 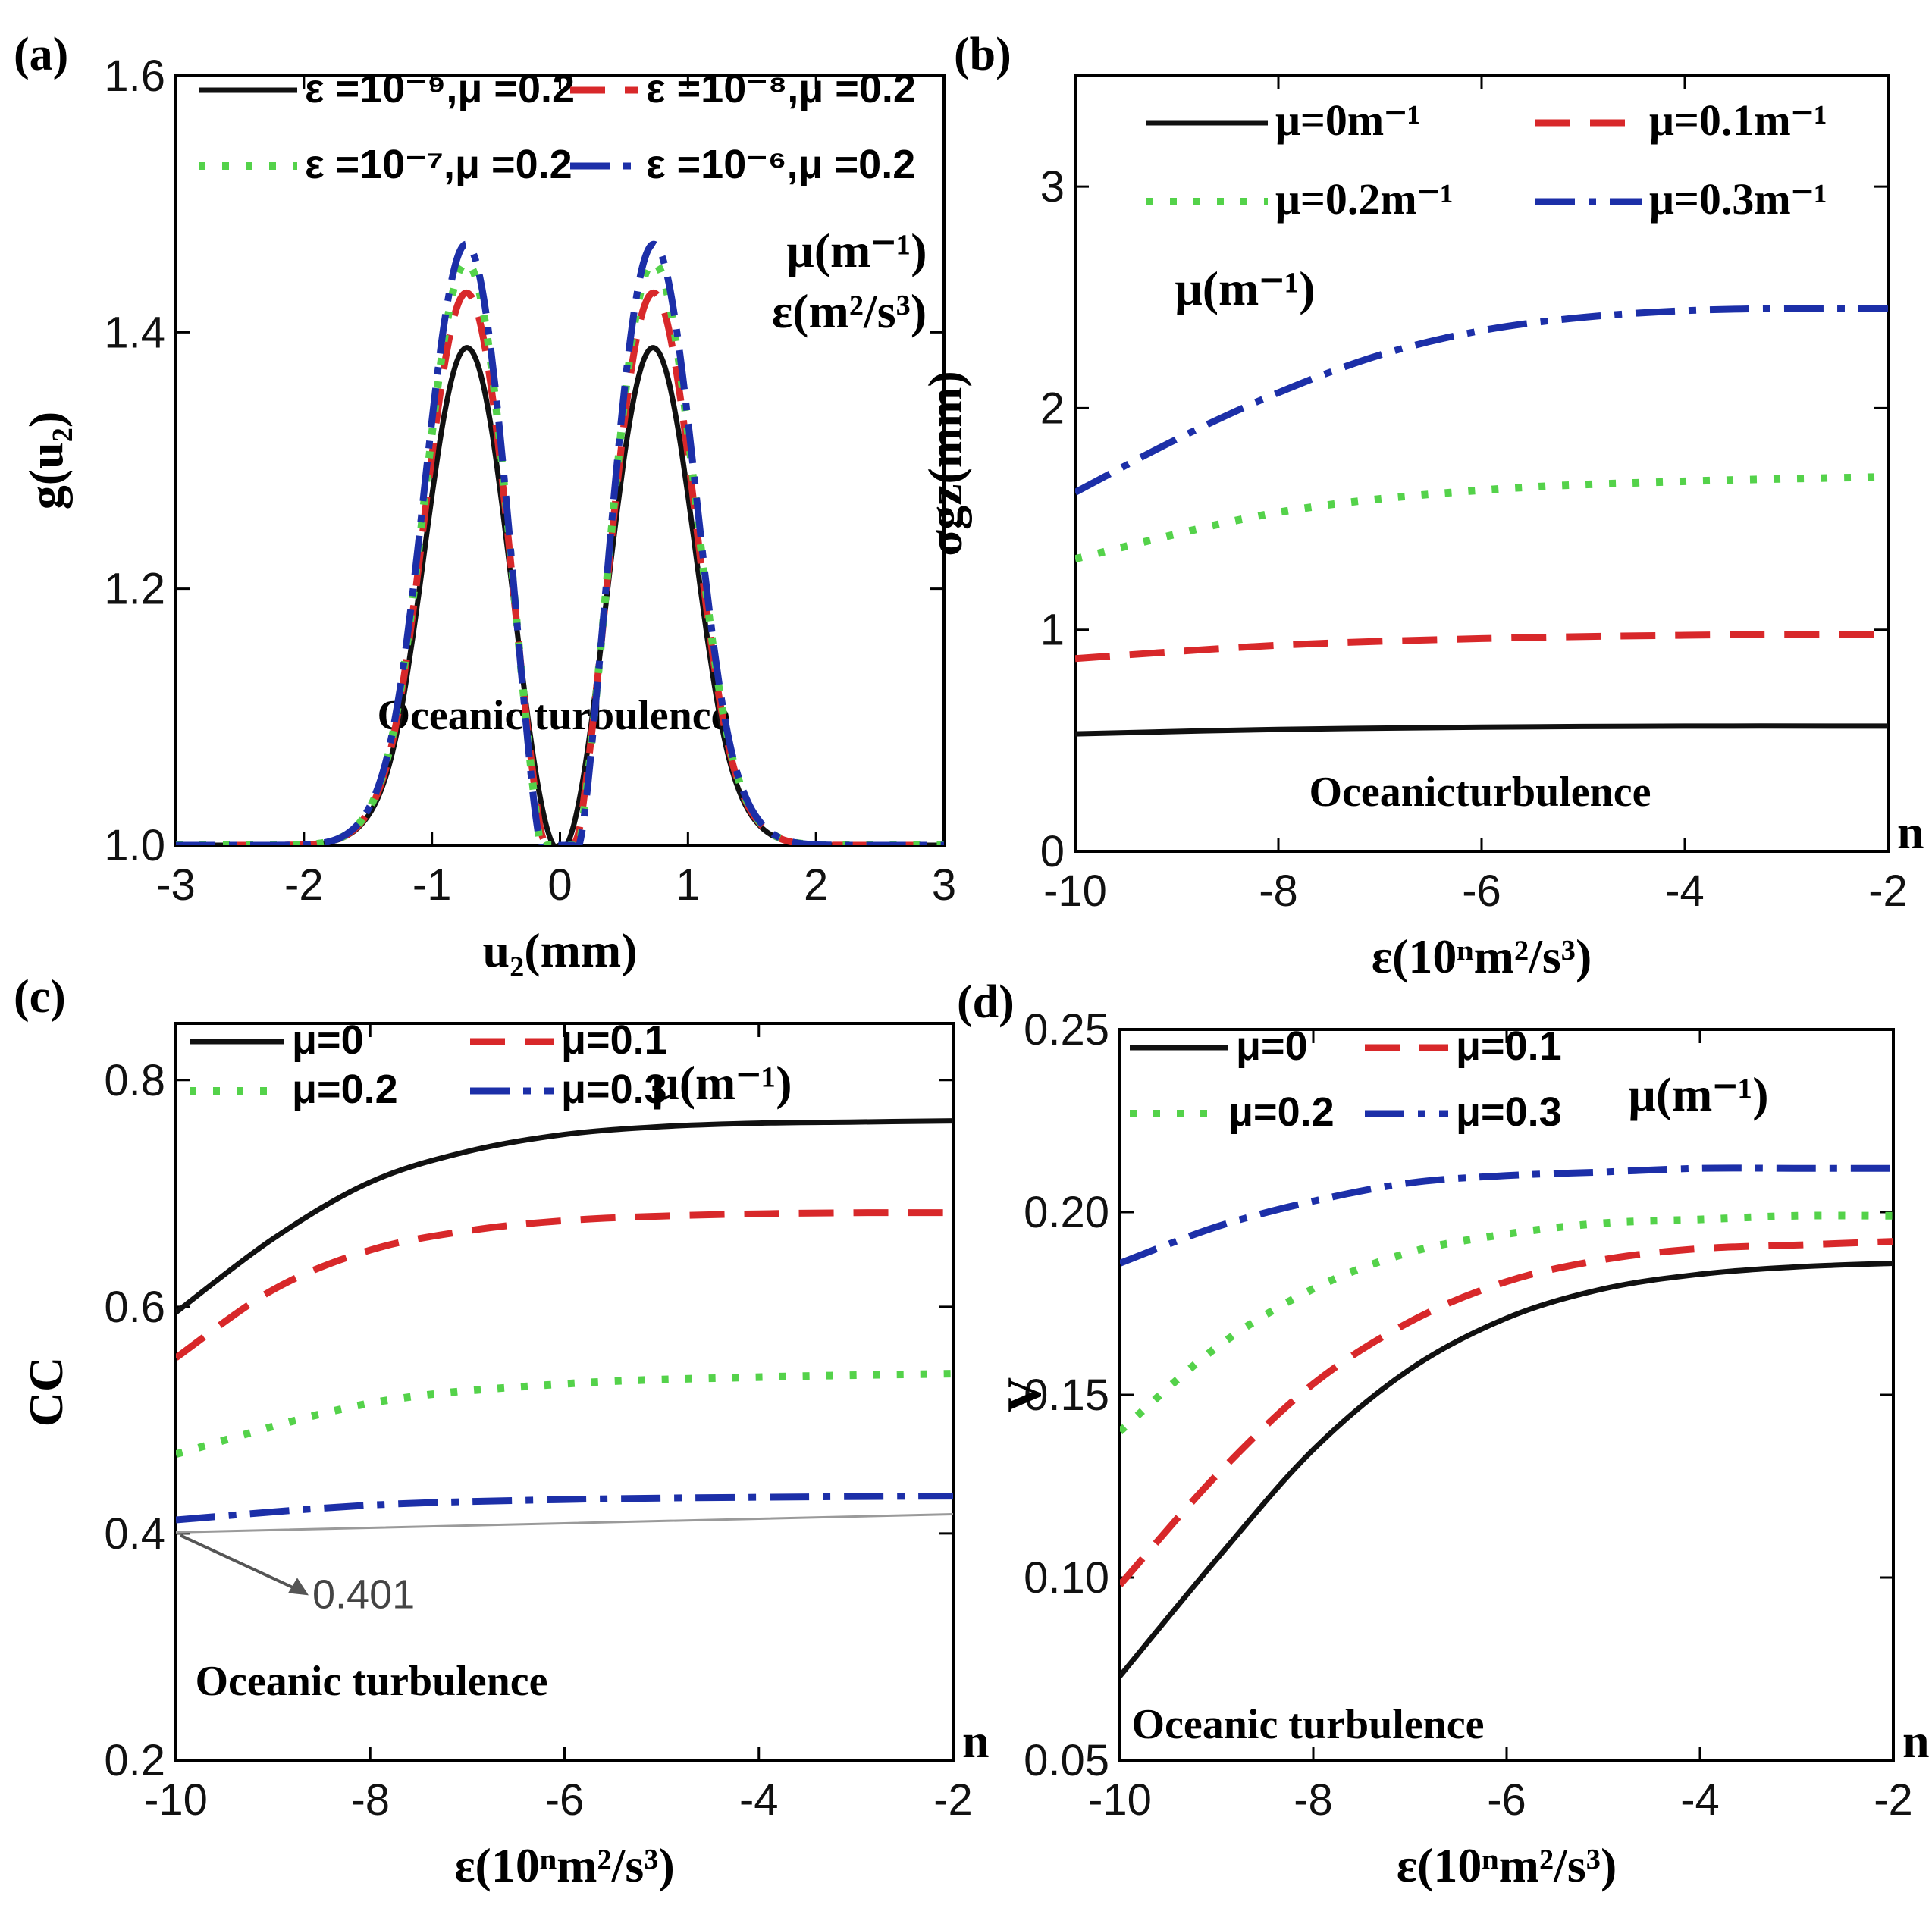 What do you see at coordinates (1066, 1760) in the screenshot?
I see `y-tick-label: 0.05` at bounding box center [1066, 1760].